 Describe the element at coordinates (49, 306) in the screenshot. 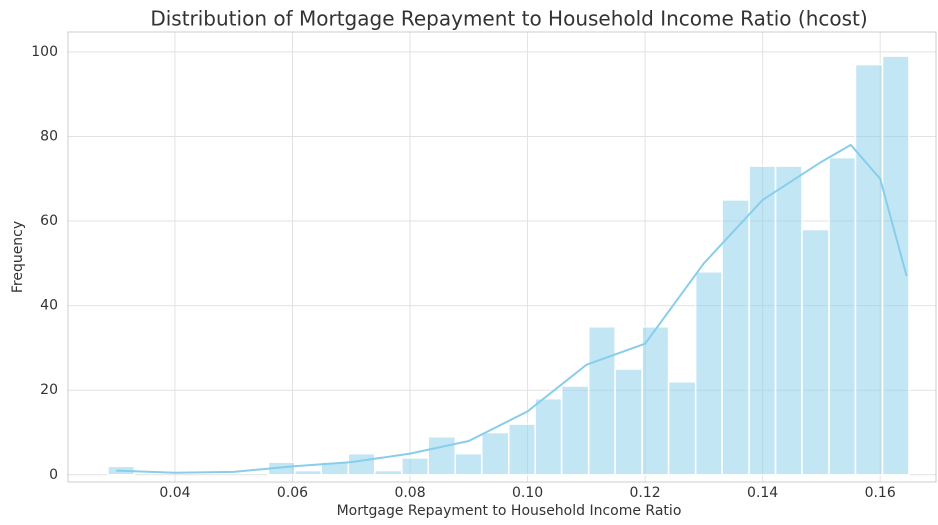

I see `y-tick-label: 40` at that location.